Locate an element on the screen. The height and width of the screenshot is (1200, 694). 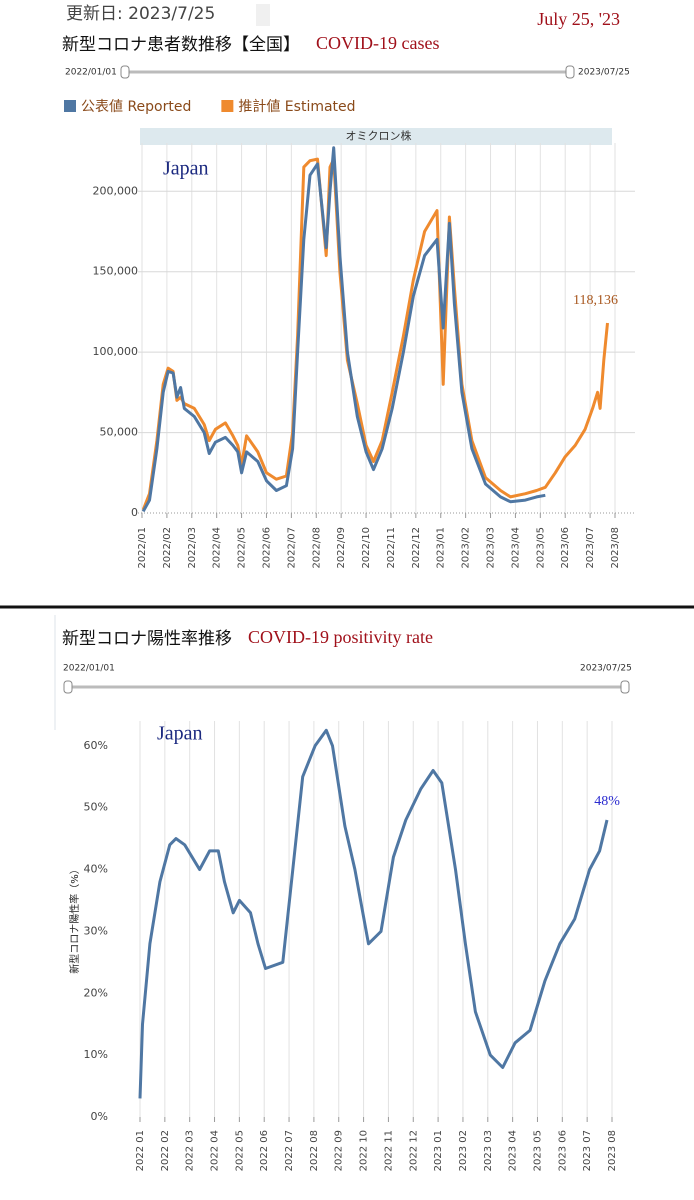
x-tick-label: 2022/02 is located at coordinates (167, 548).